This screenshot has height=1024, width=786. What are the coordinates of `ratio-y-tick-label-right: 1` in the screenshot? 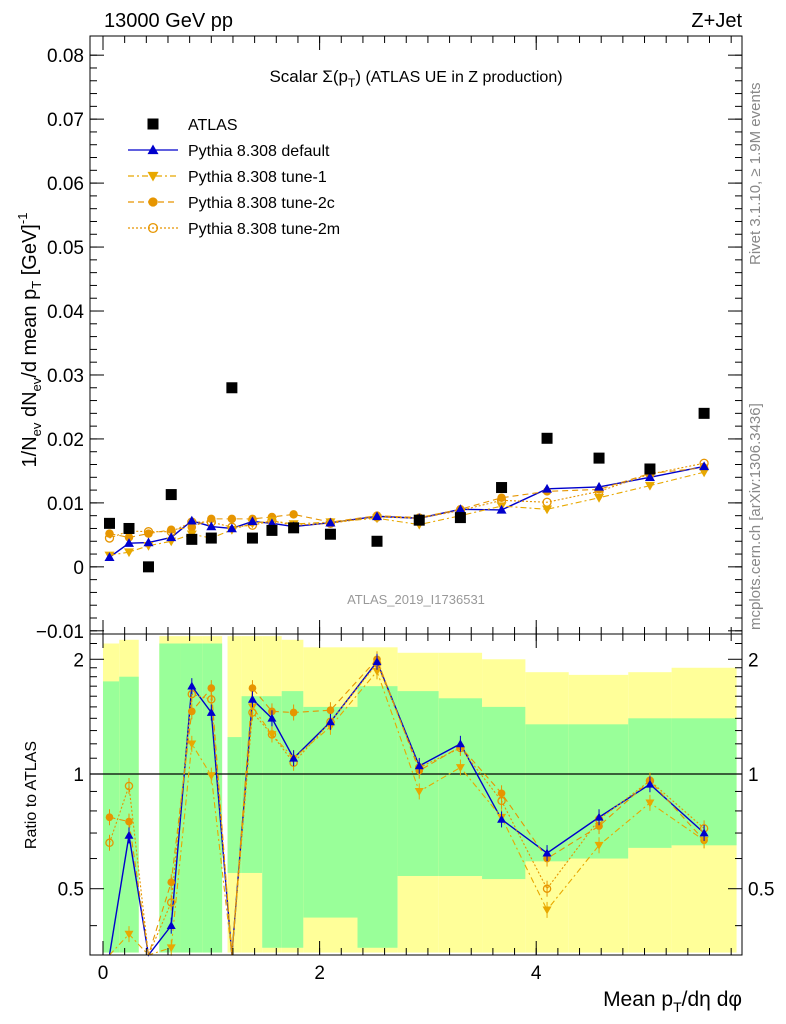 It's located at (753, 775).